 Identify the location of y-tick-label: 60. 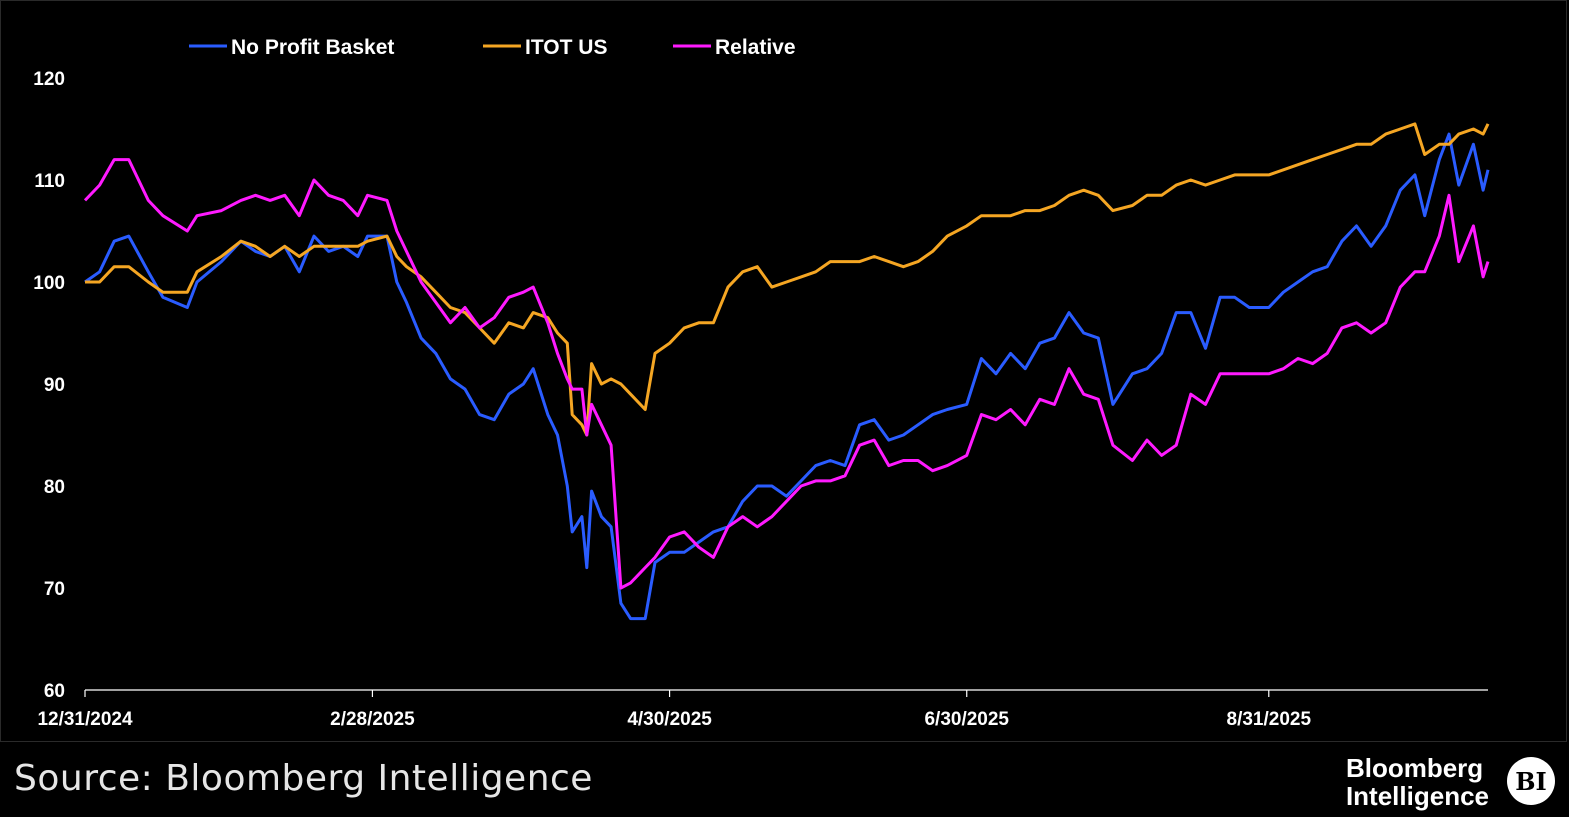
(54, 691).